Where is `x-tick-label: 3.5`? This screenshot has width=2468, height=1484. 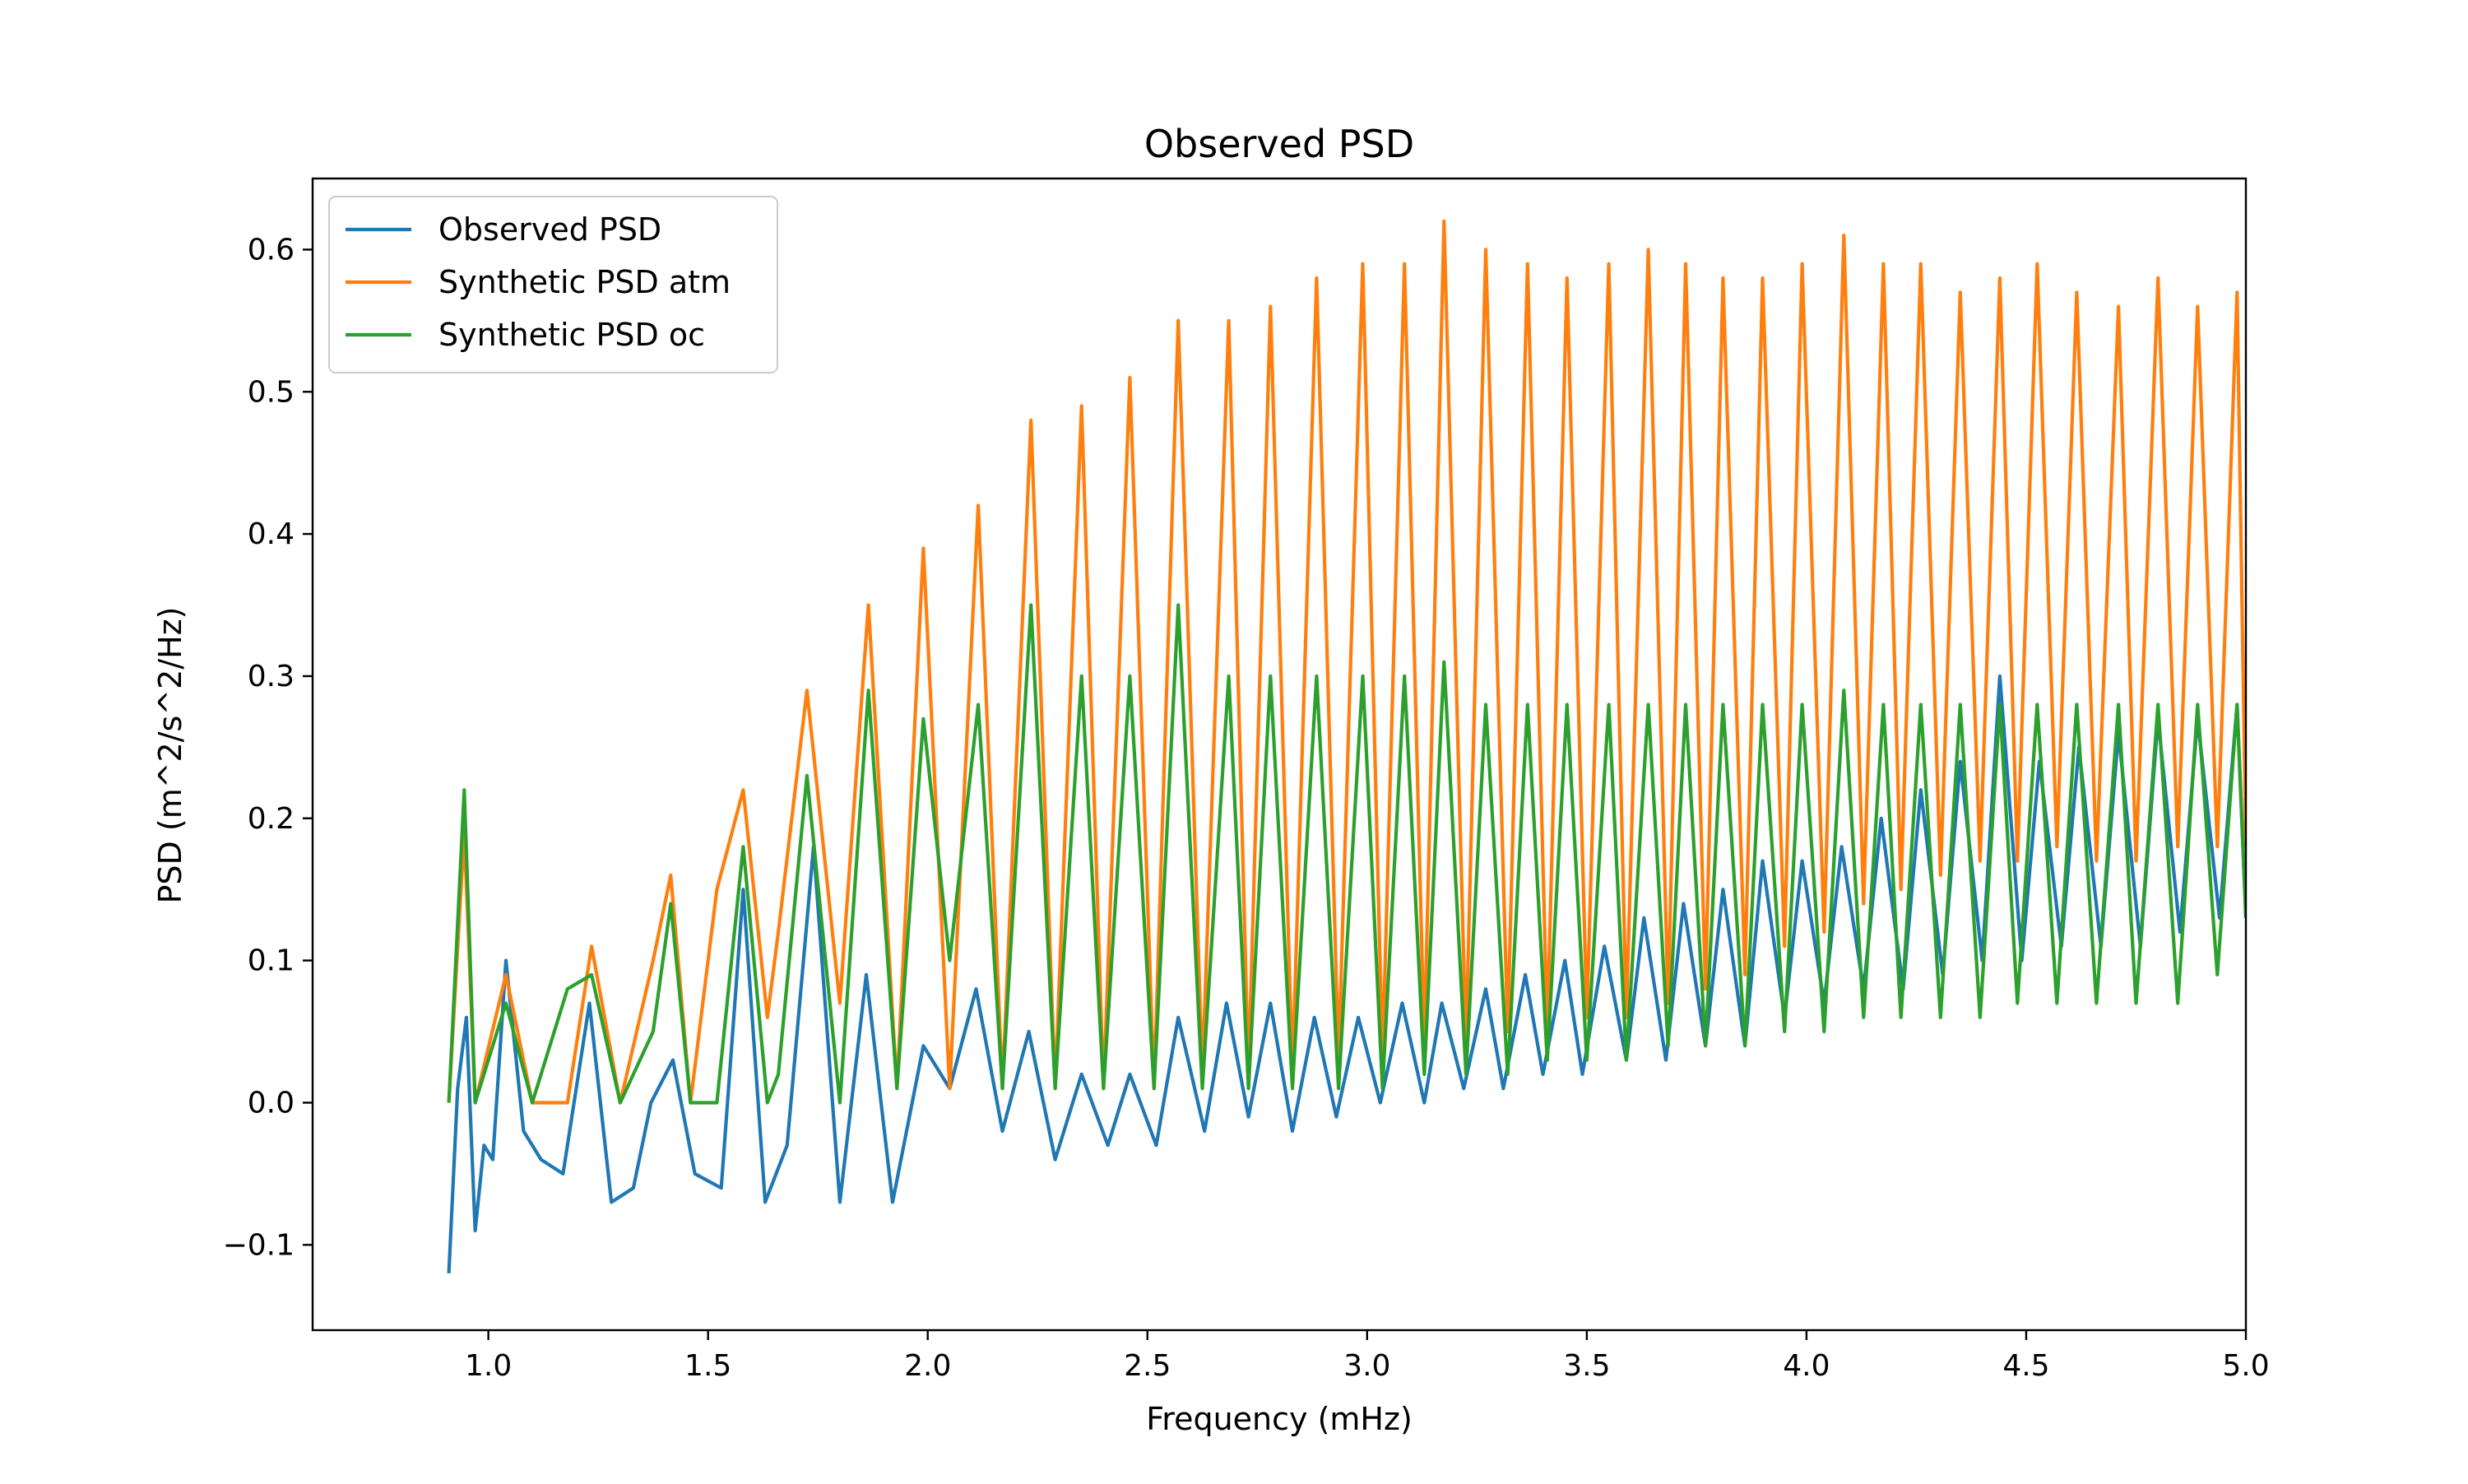 x-tick-label: 3.5 is located at coordinates (1586, 1366).